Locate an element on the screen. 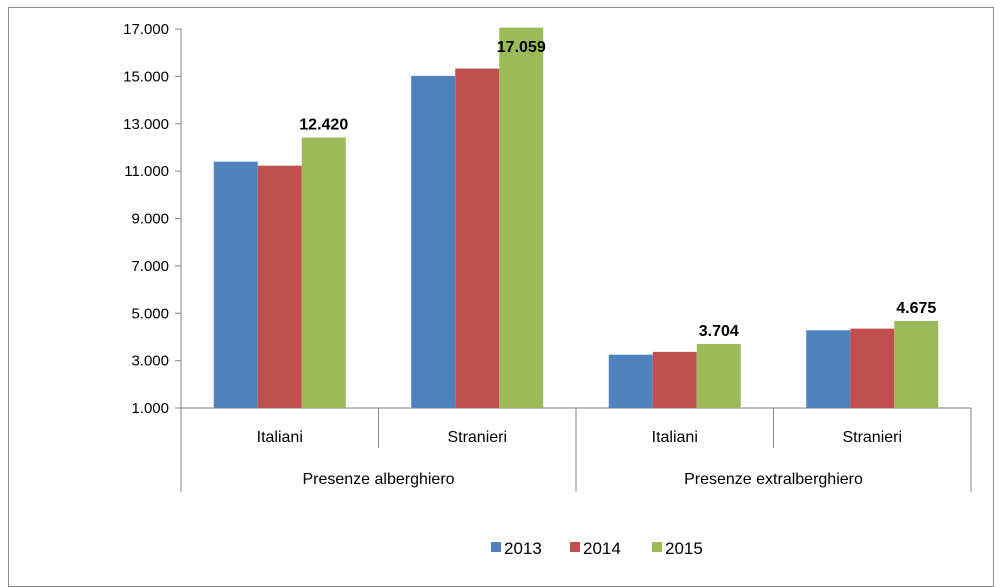  data-label: 12.420 is located at coordinates (323, 124).